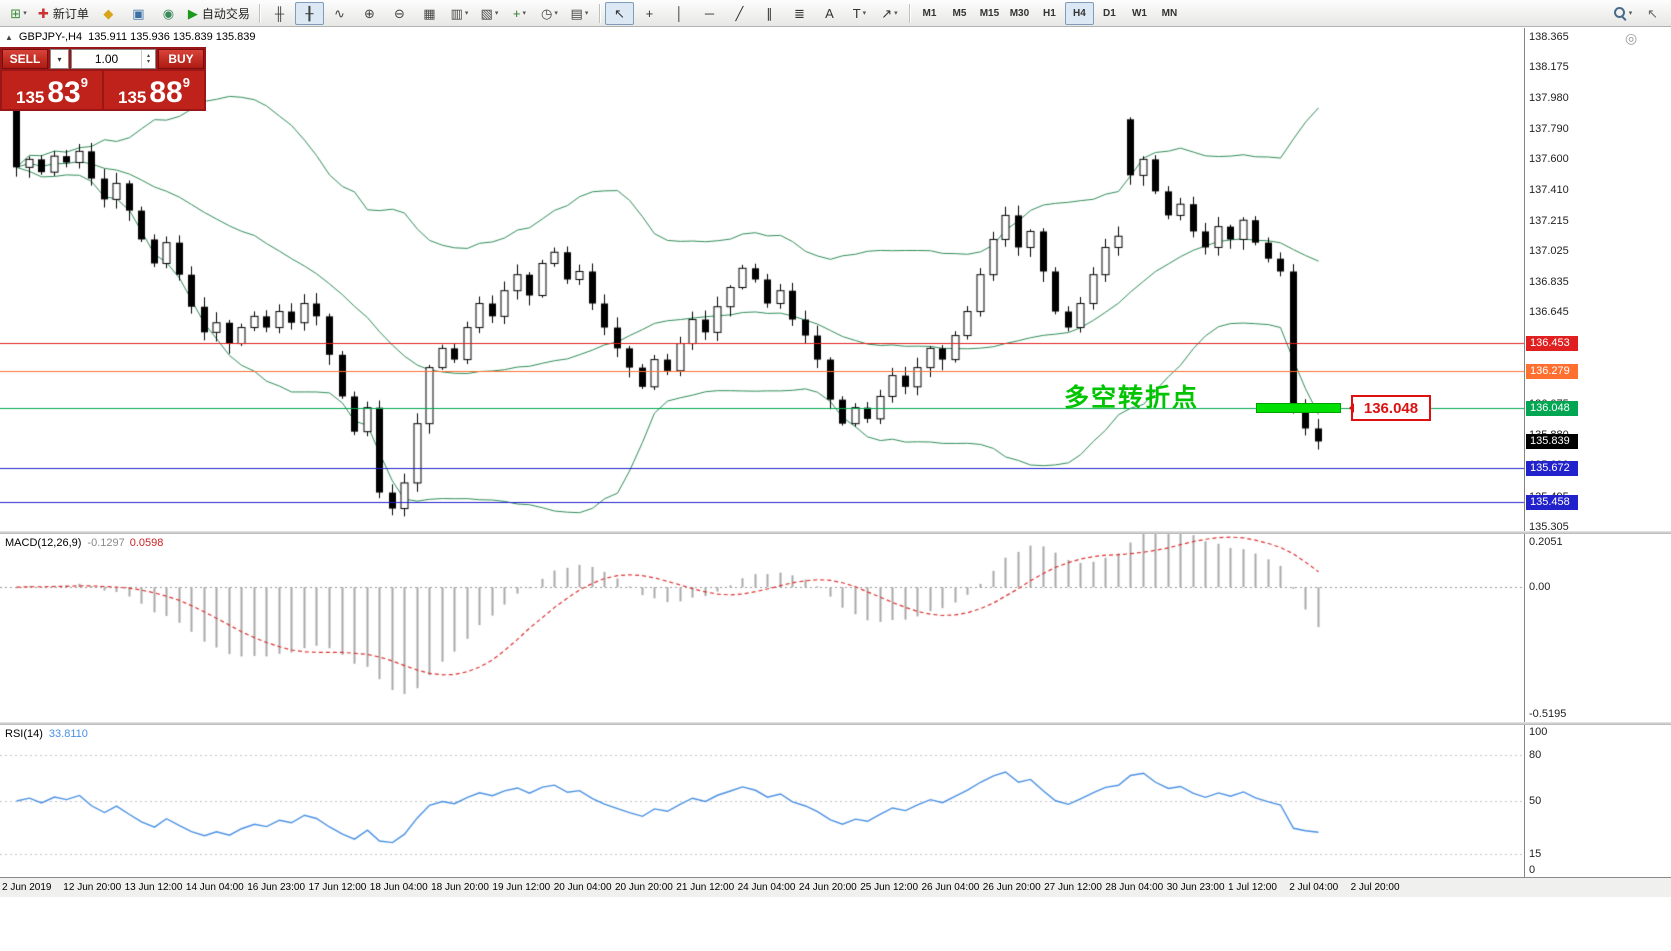 The width and height of the screenshot is (1671, 951). Describe the element at coordinates (989, 13) in the screenshot. I see `timeframe-m15: M15` at that location.